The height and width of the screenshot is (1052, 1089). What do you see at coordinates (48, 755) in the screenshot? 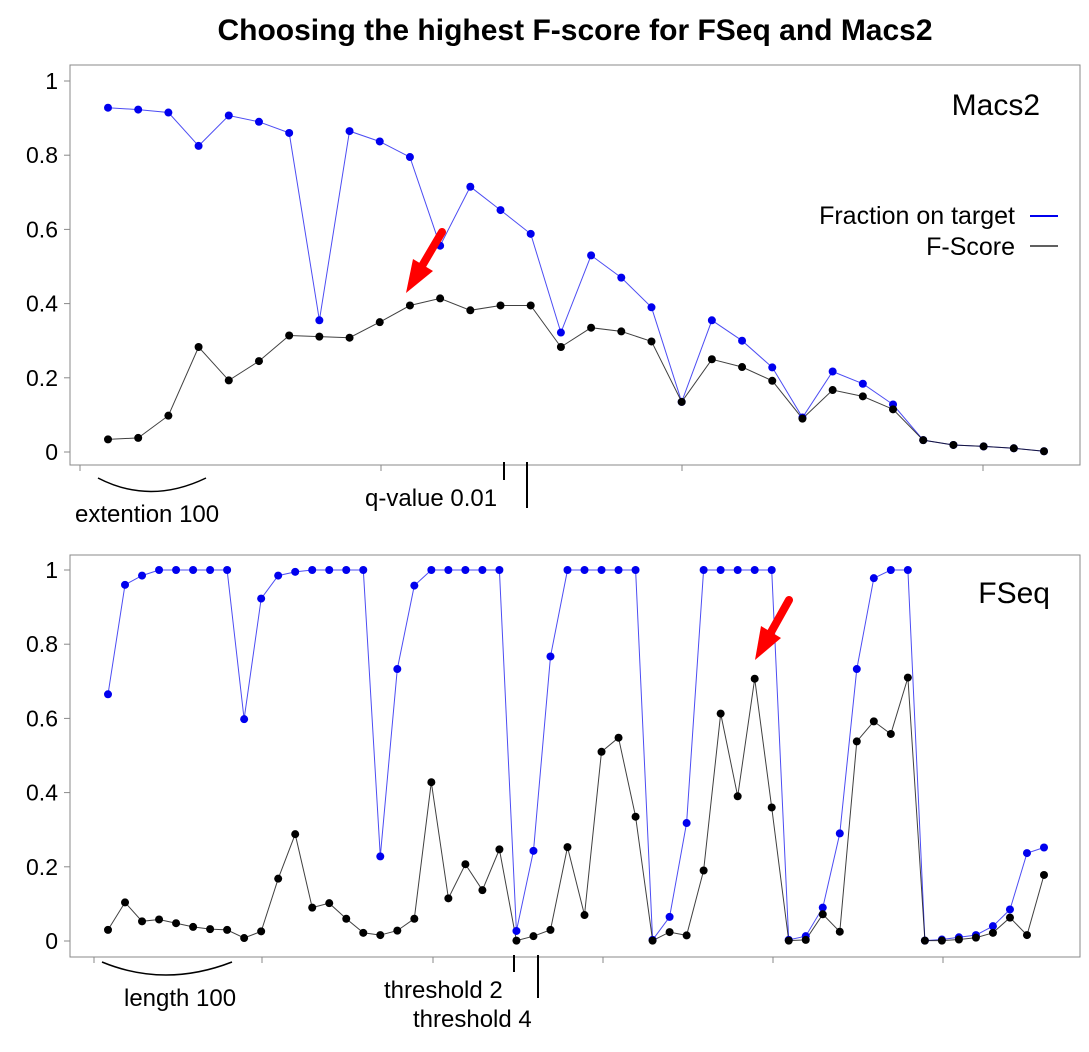
I see `fseq-y-axis: 0 0.2 0.4 0.6 0.8 1` at bounding box center [48, 755].